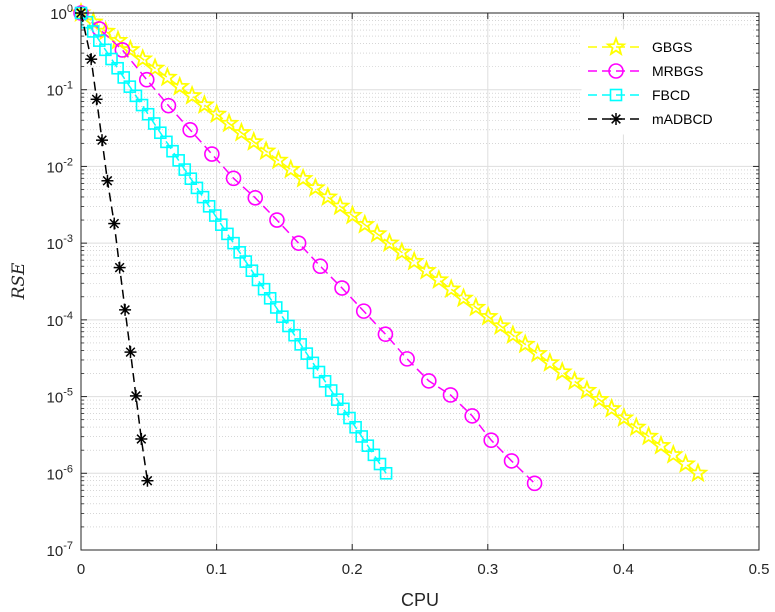 This screenshot has width=775, height=612. I want to click on legend-item-madbcd: mADBCD, so click(650, 119).